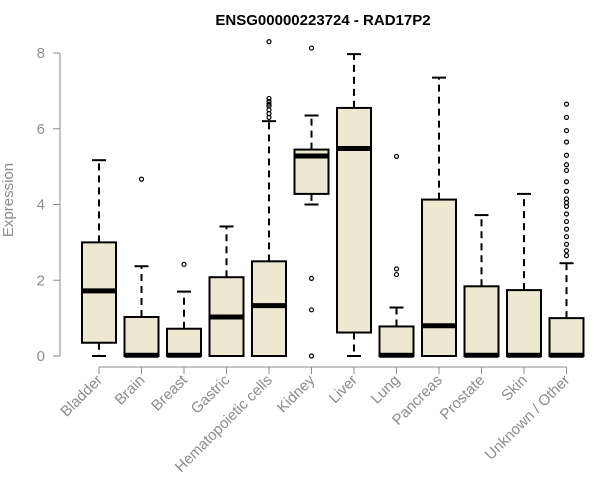 This screenshot has height=500, width=600. What do you see at coordinates (311, 202) in the screenshot?
I see `box-kidney` at bounding box center [311, 202].